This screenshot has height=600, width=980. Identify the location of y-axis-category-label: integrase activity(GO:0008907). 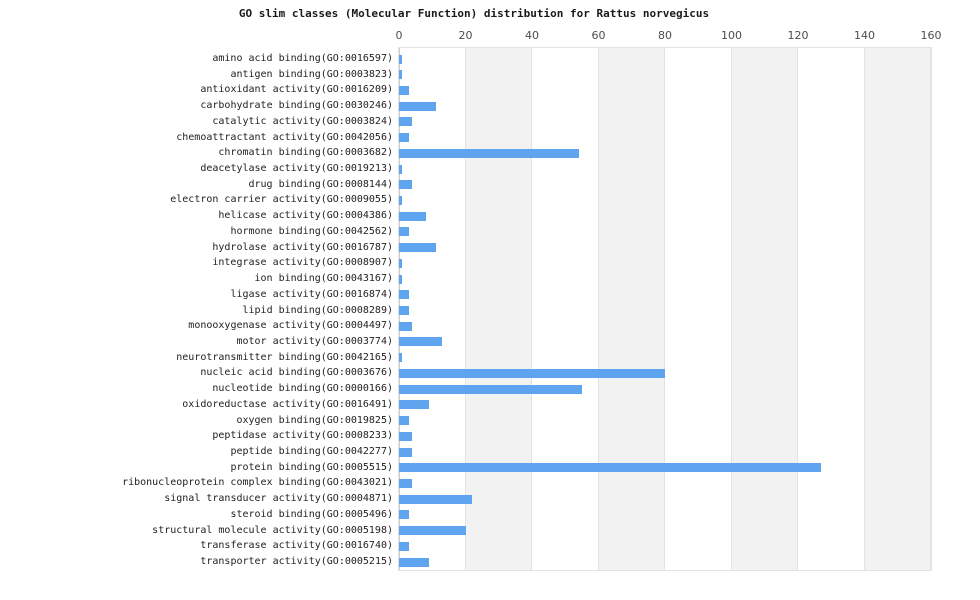
(302, 263).